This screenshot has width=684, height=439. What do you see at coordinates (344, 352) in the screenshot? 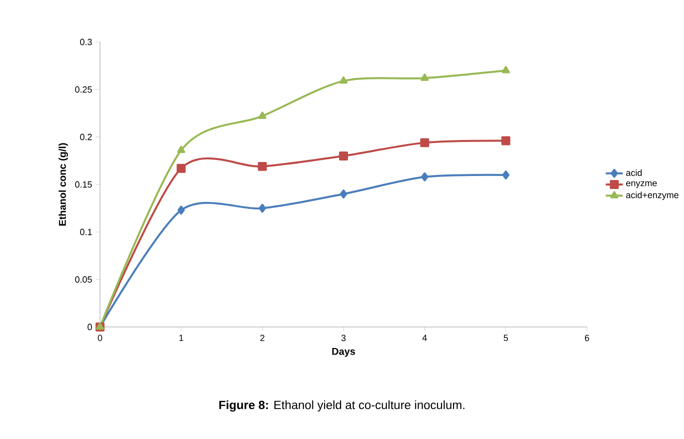
I see `x-axis-title: Days` at bounding box center [344, 352].